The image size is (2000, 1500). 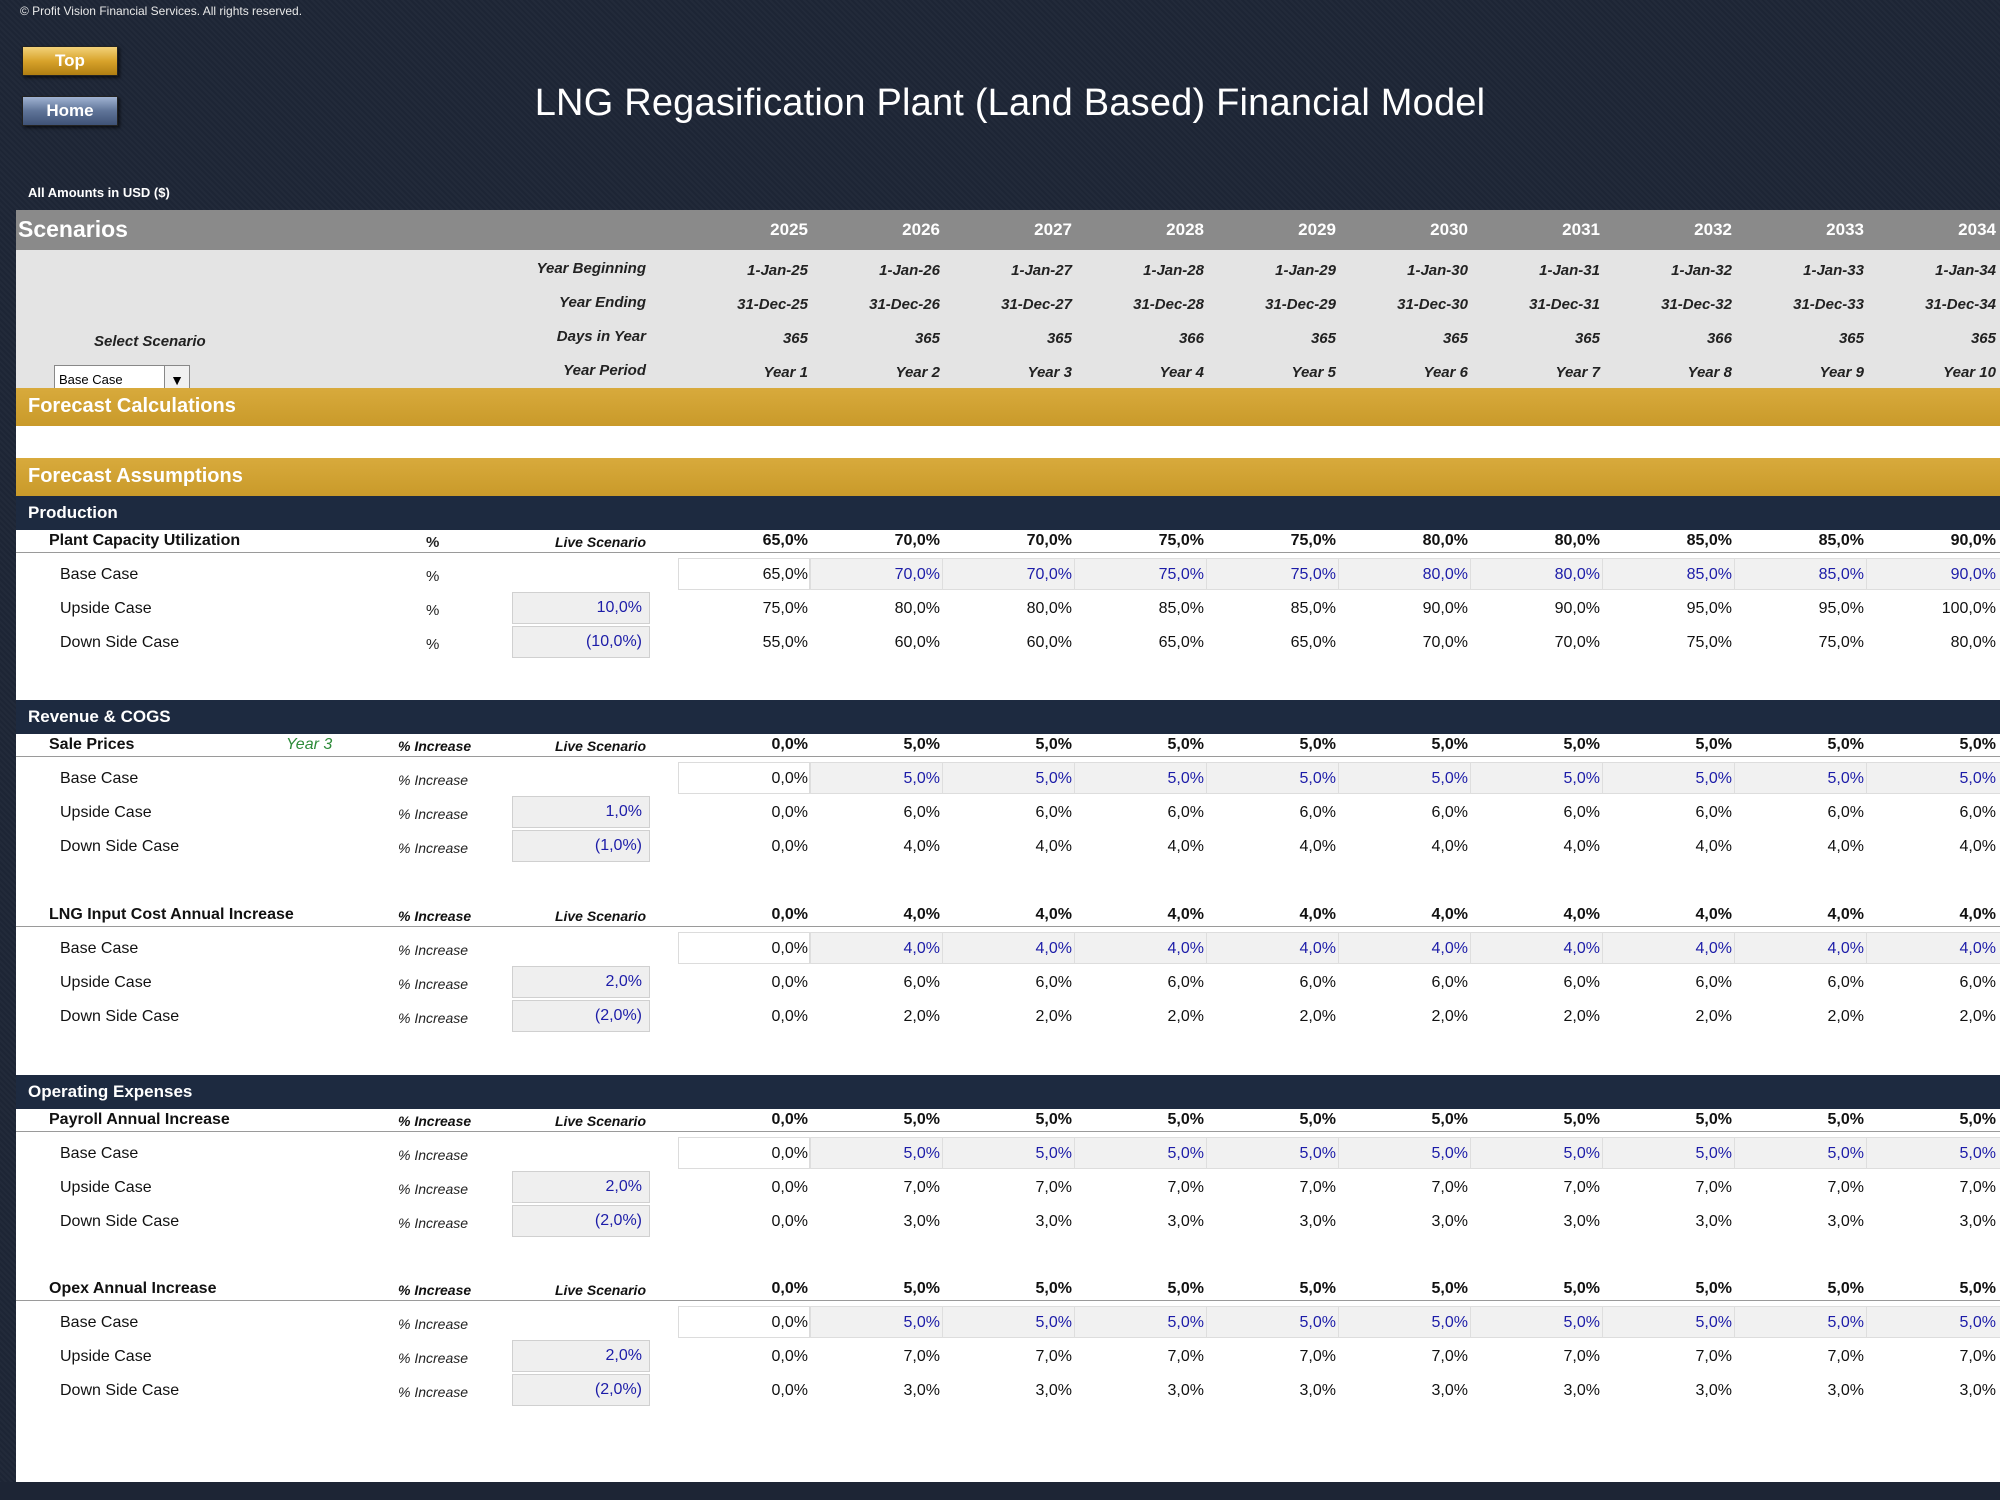 What do you see at coordinates (135, 476) in the screenshot?
I see `forecast-assumptions-title: Forecast Assumptions` at bounding box center [135, 476].